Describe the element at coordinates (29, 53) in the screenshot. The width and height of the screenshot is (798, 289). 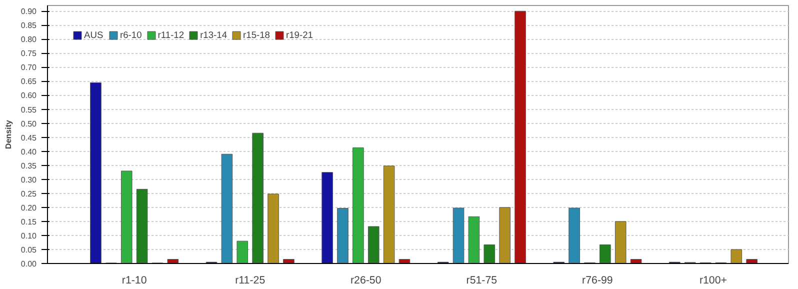
I see `y-tick-label: 0.75` at that location.